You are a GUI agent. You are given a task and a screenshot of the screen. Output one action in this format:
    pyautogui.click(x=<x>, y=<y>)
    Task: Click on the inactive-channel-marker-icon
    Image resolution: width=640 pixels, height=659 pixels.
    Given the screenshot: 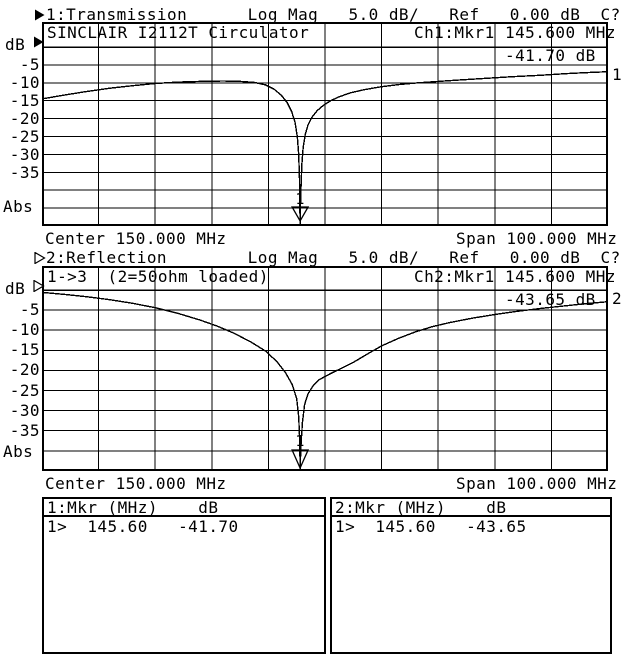 What is the action you would take?
    pyautogui.click(x=40, y=258)
    